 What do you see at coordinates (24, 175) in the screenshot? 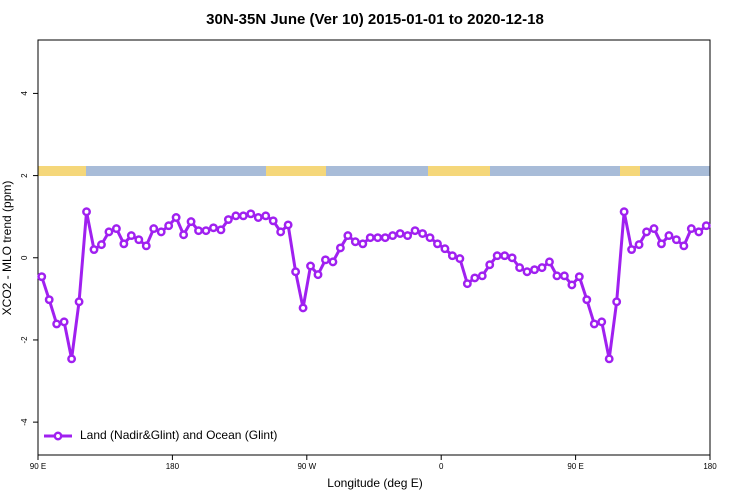
I see `y-tick-label: 2` at bounding box center [24, 175].